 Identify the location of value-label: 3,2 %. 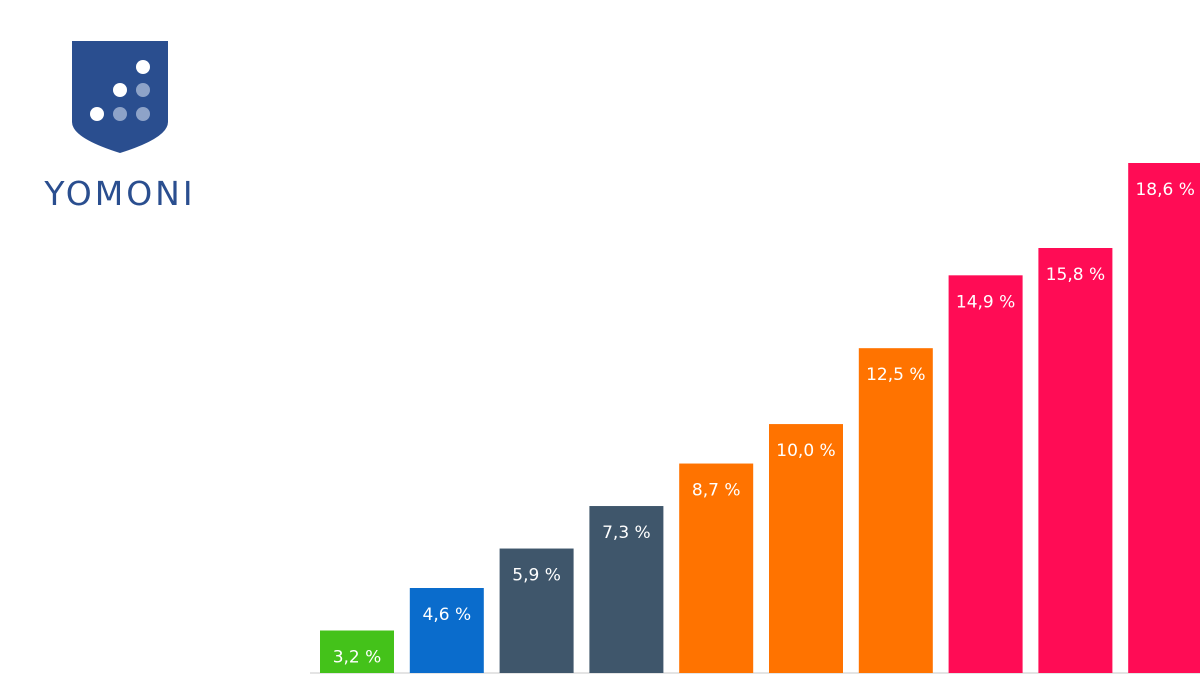
(357, 658).